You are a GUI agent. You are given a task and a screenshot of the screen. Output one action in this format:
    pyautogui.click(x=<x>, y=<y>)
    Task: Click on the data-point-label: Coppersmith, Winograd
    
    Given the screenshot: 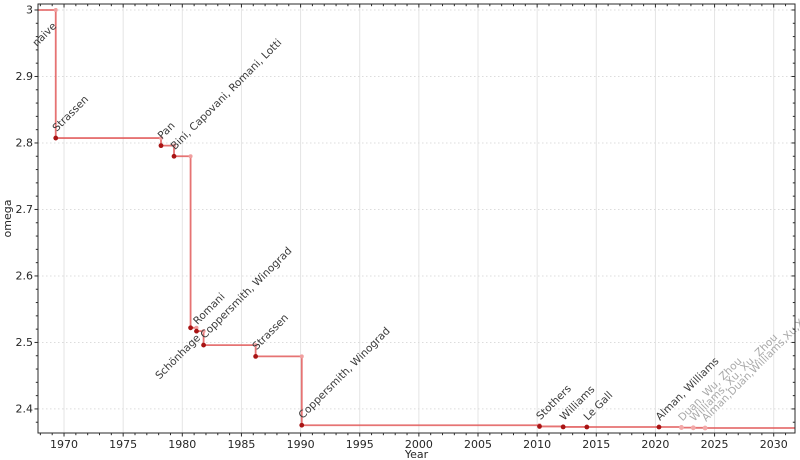 What is the action you would take?
    pyautogui.click(x=344, y=373)
    